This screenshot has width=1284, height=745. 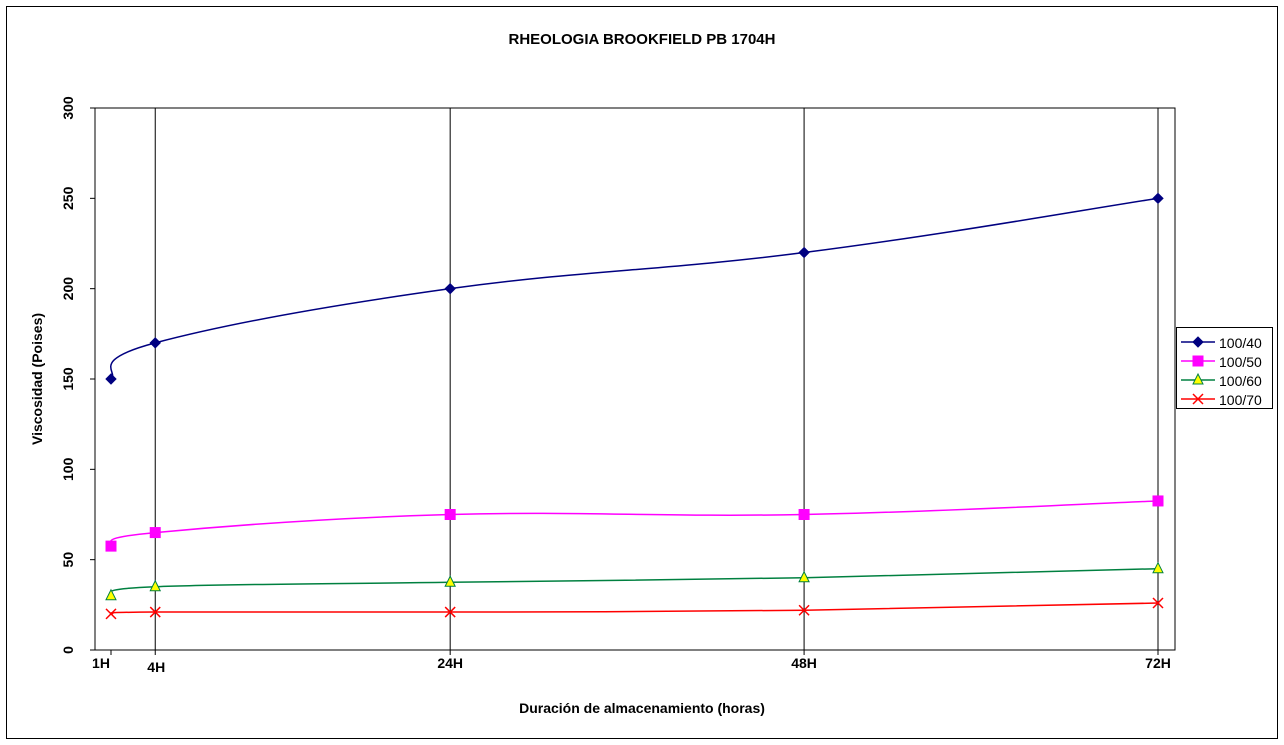 I want to click on legend-item: 100/50, so click(x=1225, y=361).